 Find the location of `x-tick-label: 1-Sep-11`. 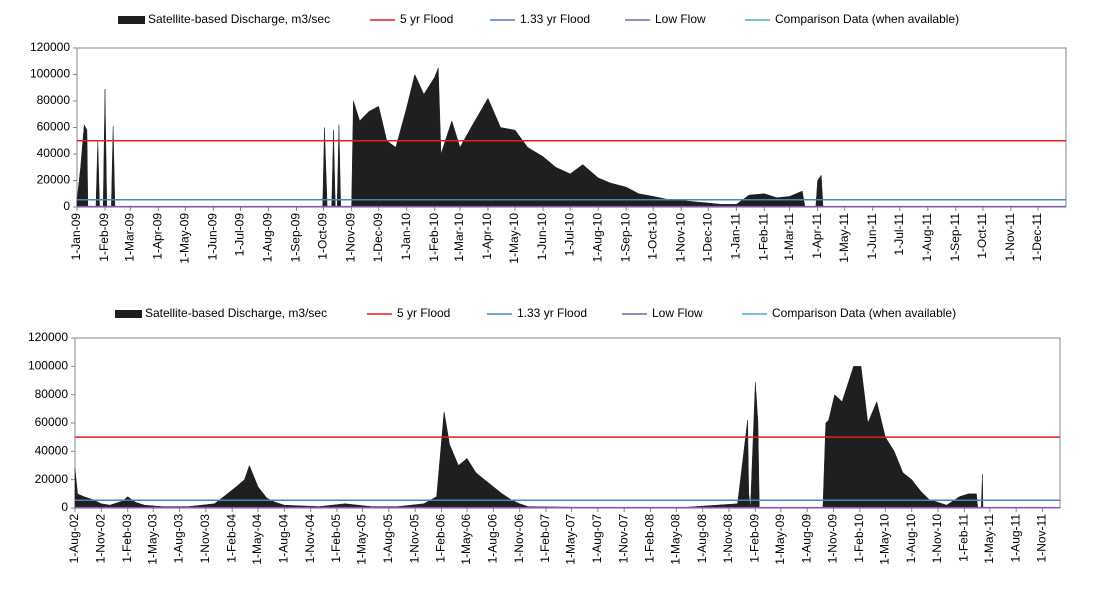

x-tick-label: 1-Sep-11 is located at coordinates (955, 237).